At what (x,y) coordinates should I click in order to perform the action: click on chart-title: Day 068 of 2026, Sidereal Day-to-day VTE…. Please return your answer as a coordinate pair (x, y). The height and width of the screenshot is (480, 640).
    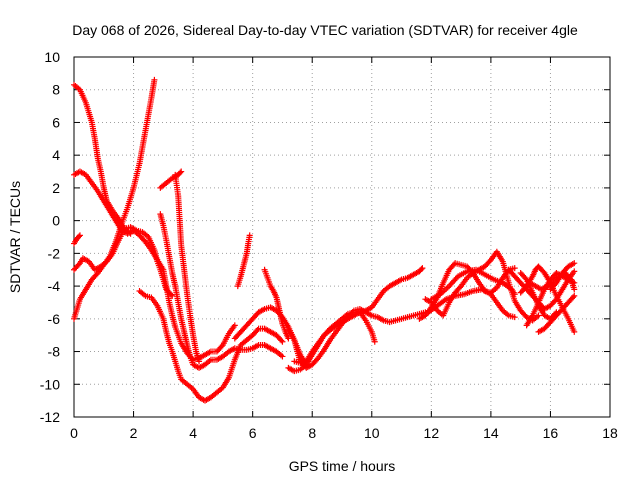
    Looking at the image, I should click on (325, 30).